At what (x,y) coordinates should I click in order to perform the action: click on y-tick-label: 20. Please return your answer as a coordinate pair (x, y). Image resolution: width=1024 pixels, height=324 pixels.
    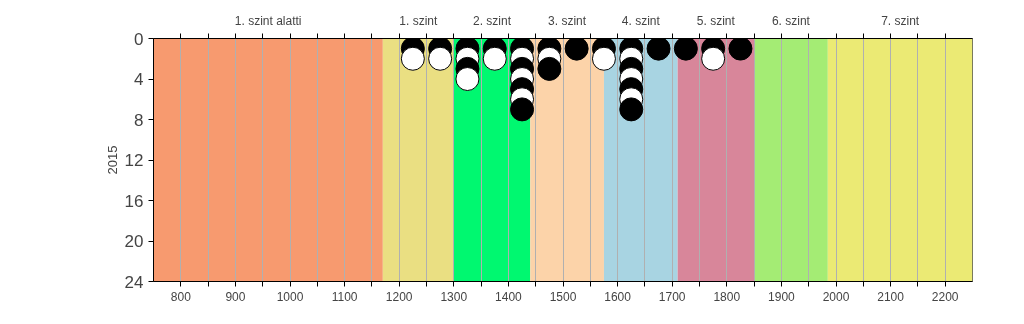
    Looking at the image, I should click on (134, 241).